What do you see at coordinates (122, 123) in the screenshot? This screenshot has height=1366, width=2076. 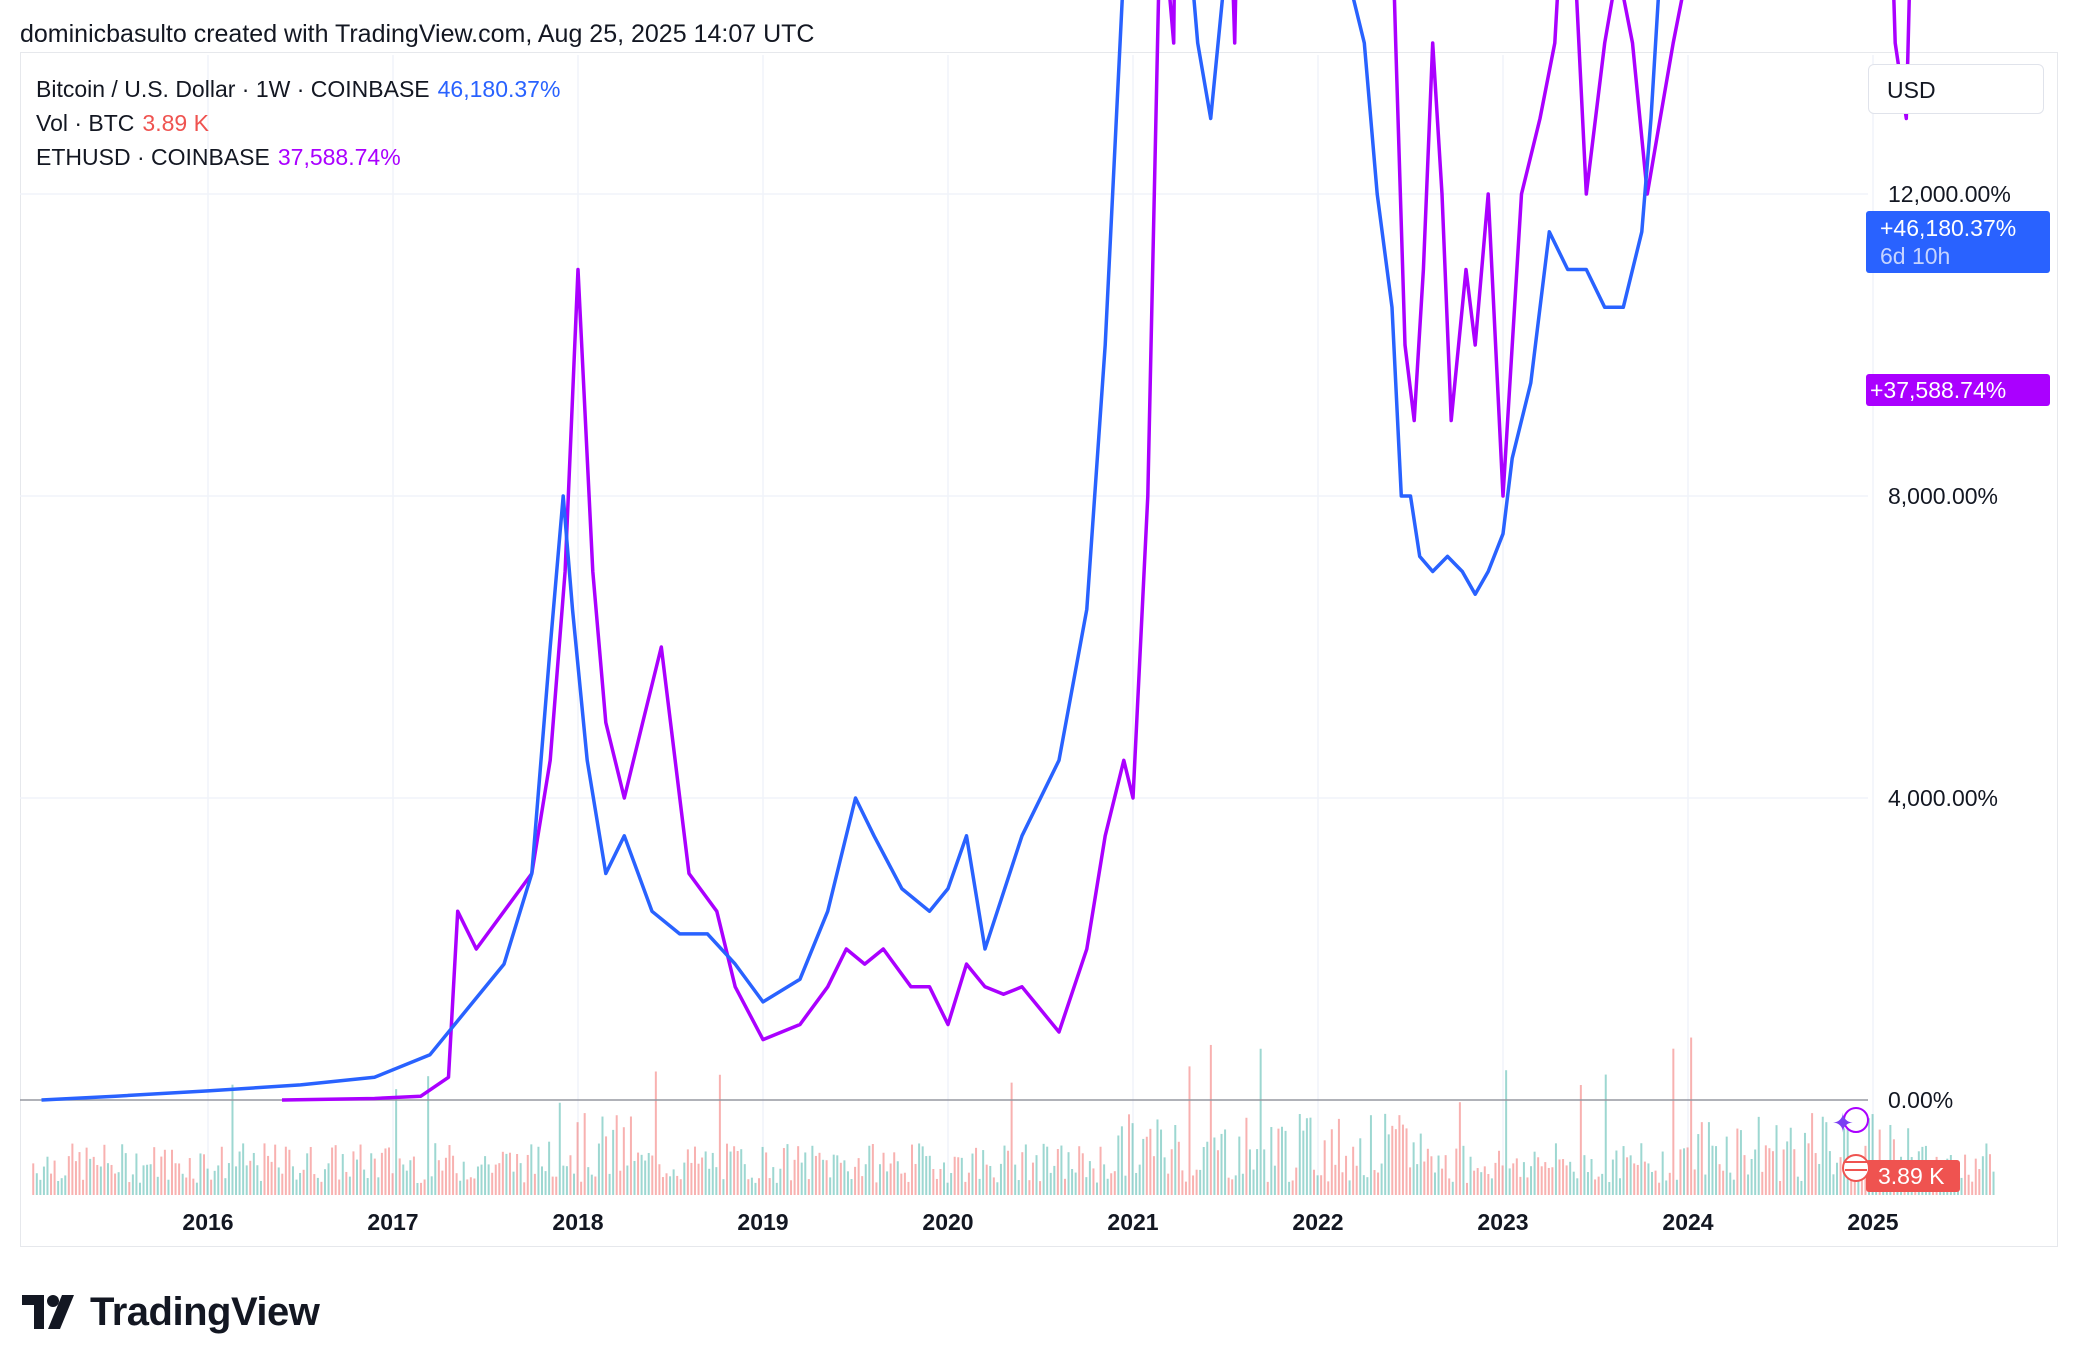 I see `legend-vol: Vol · BTC 3.89 K` at bounding box center [122, 123].